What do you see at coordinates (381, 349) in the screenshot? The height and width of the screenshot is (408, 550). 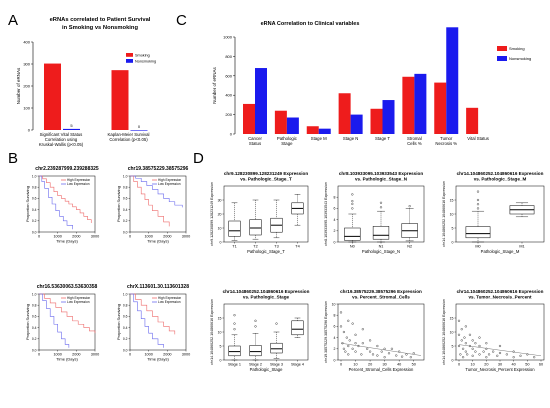 I see `trend-line` at bounding box center [381, 349].